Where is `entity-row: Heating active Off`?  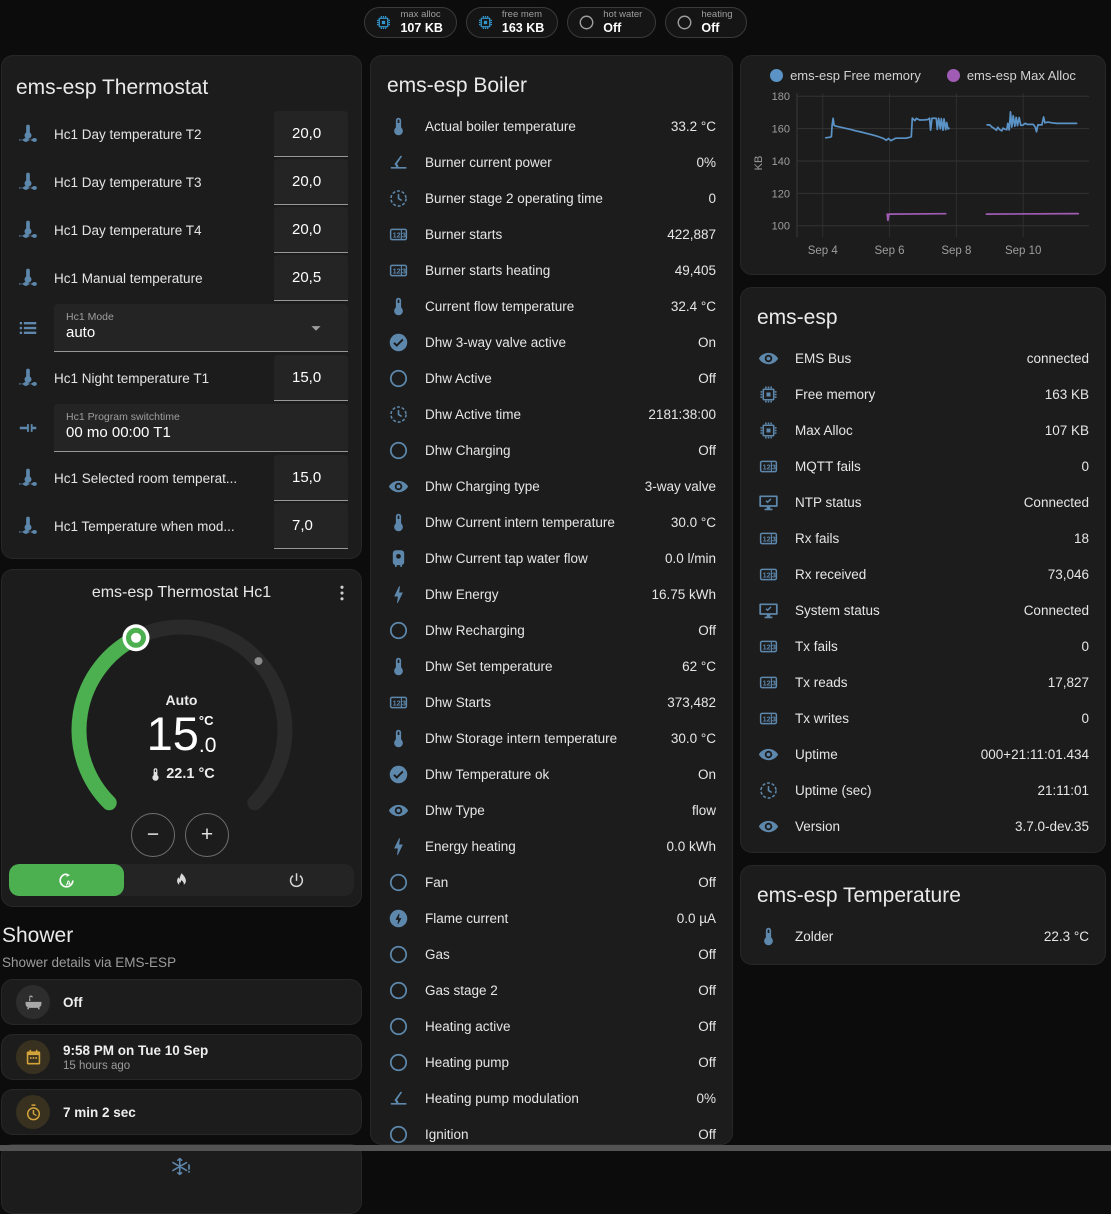
entity-row: Heating active Off is located at coordinates (551, 1026).